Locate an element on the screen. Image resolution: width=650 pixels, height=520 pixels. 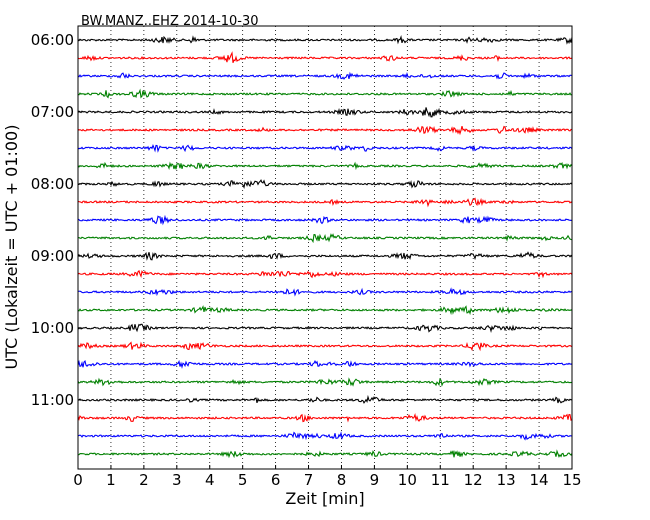
y-axis-label: UTC (Lokalzeit = UTC + 01:00) is located at coordinates (11, 247).